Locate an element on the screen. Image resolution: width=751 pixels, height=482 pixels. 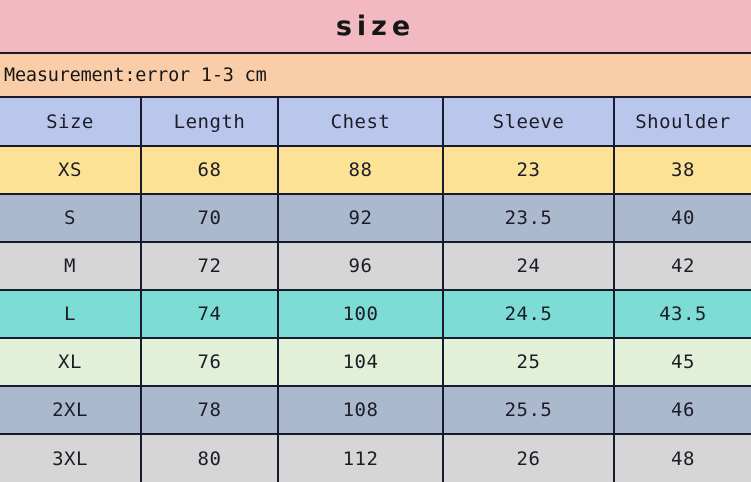
cell-length: 72 is located at coordinates (209, 266).